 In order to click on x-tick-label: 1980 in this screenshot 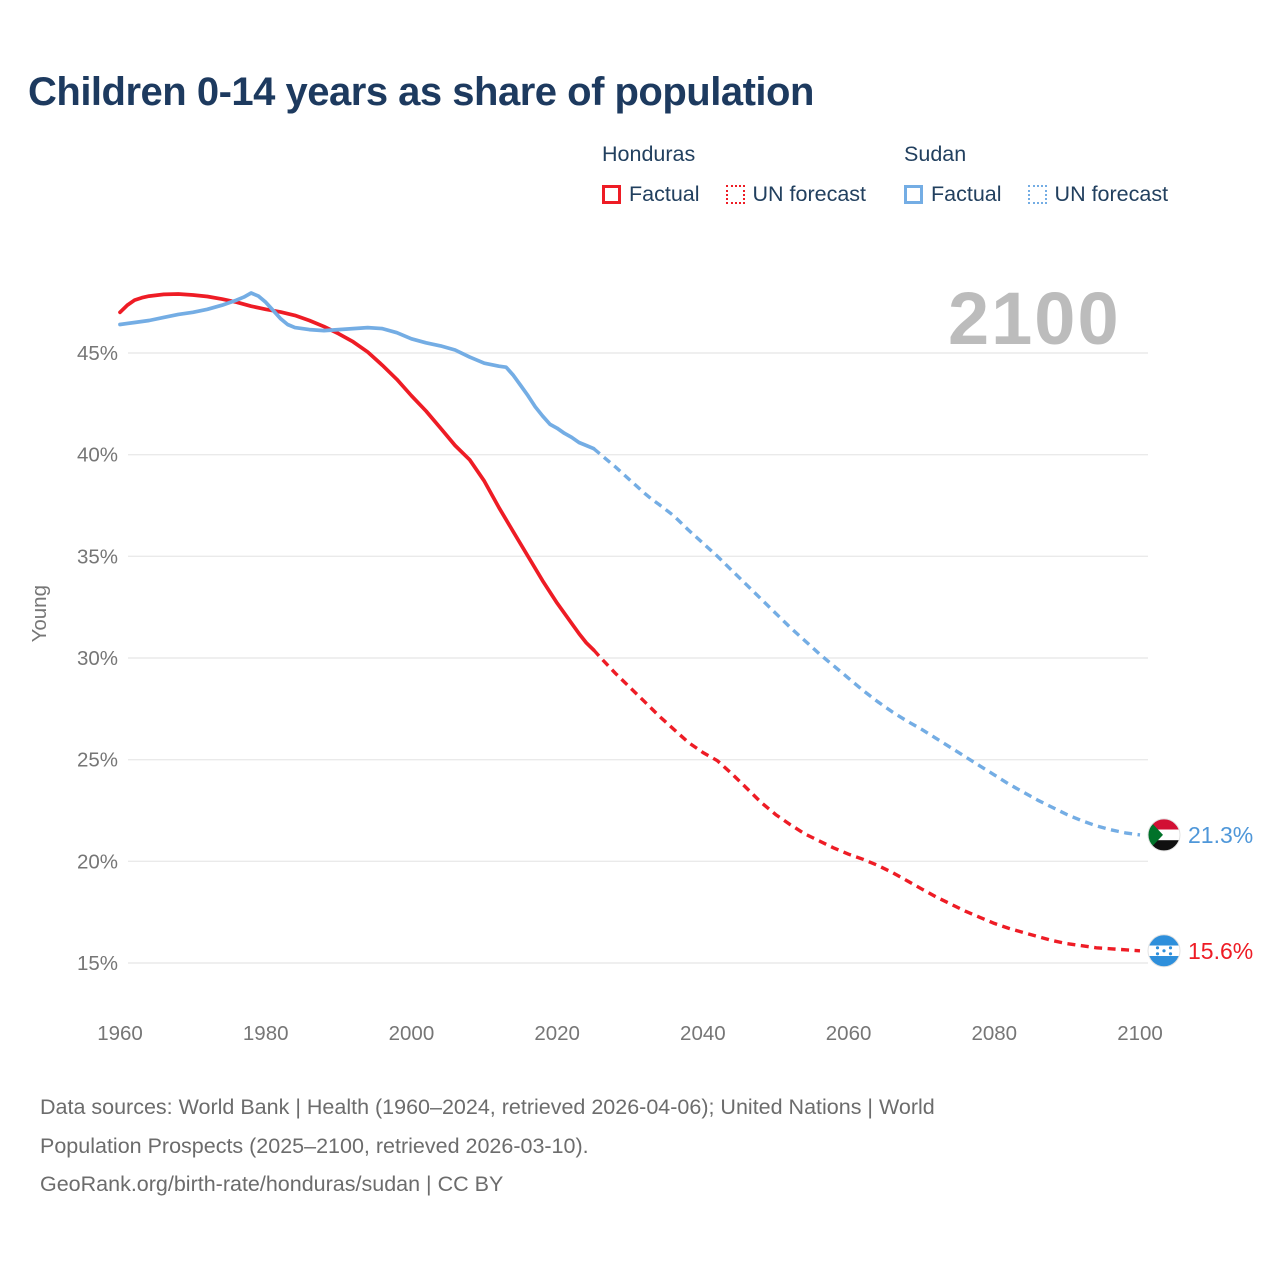, I will do `click(266, 1033)`.